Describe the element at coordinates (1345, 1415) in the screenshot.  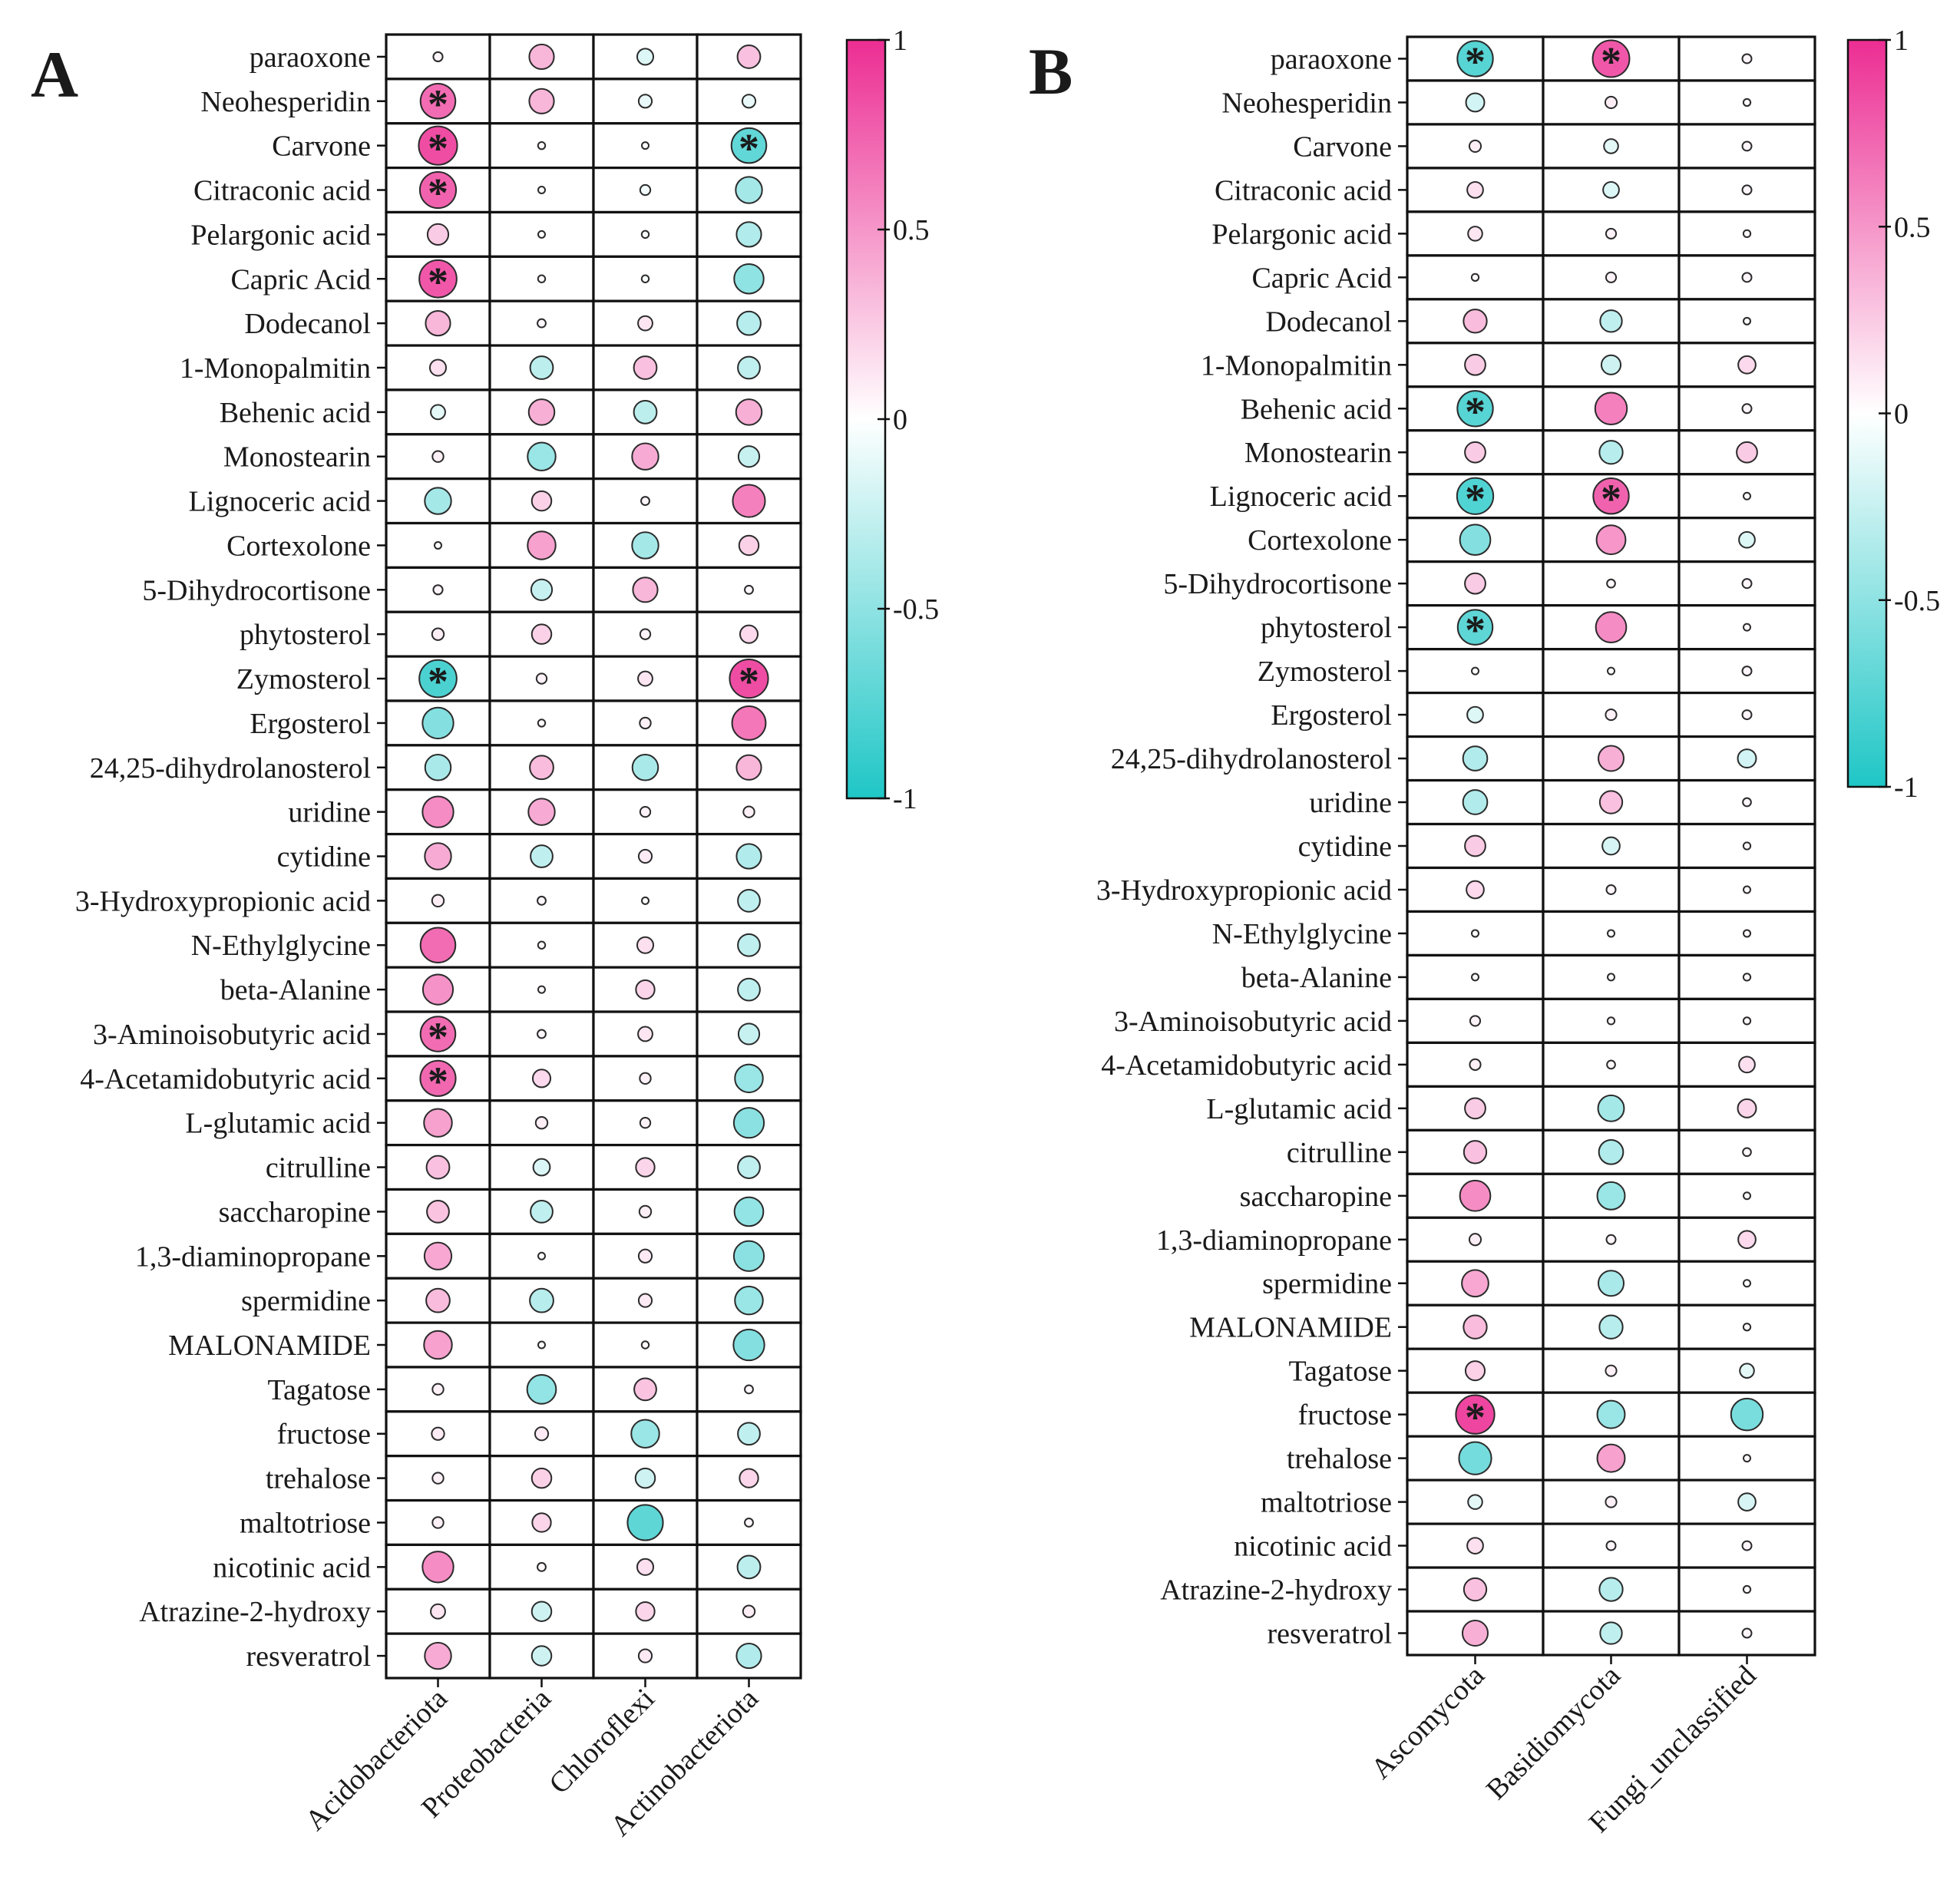
I see `row-label: fructose` at that location.